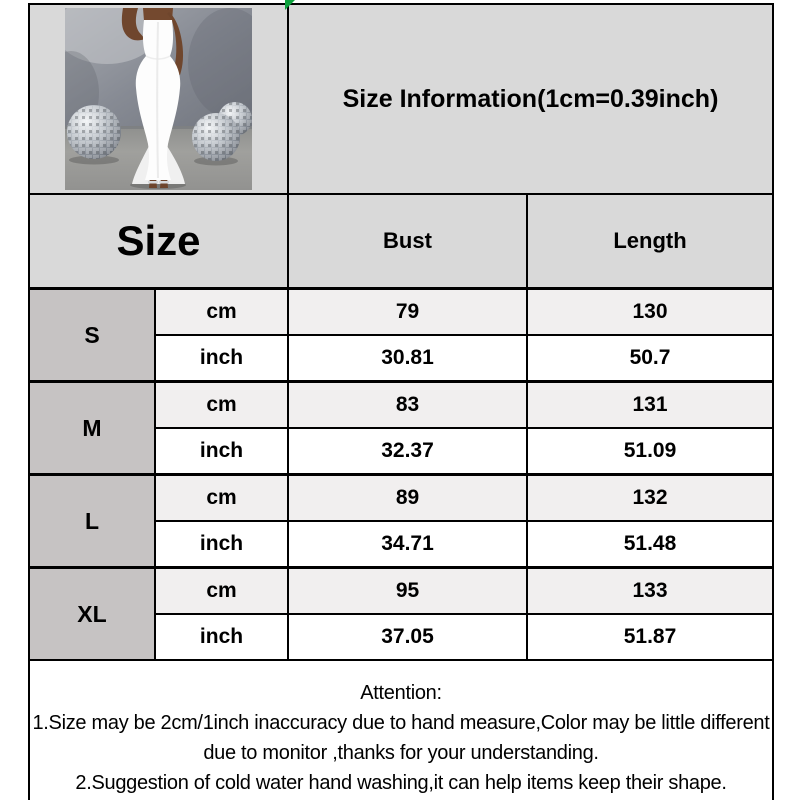 This screenshot has height=800, width=800. Describe the element at coordinates (407, 241) in the screenshot. I see `header-bust: Bust` at that location.